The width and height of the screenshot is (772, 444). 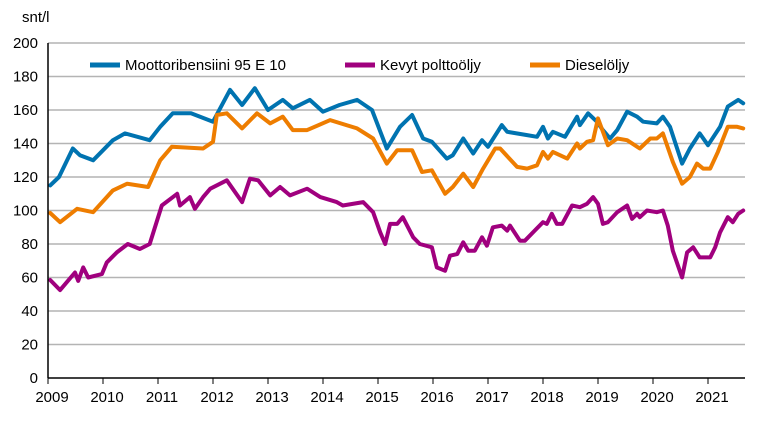 I want to click on x-tick-label: 2014, so click(x=326, y=397).